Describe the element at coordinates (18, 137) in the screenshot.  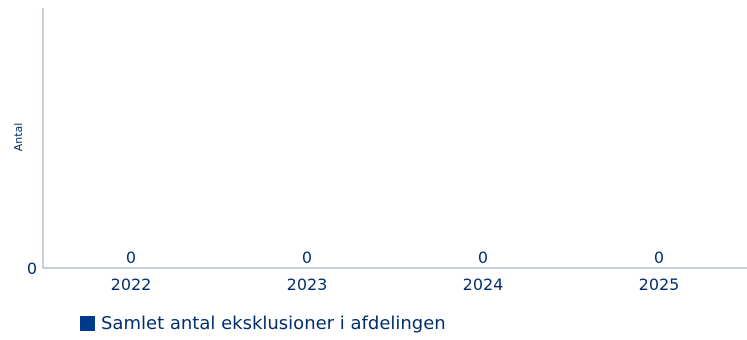
I see `y-axis-label: Antal` at that location.